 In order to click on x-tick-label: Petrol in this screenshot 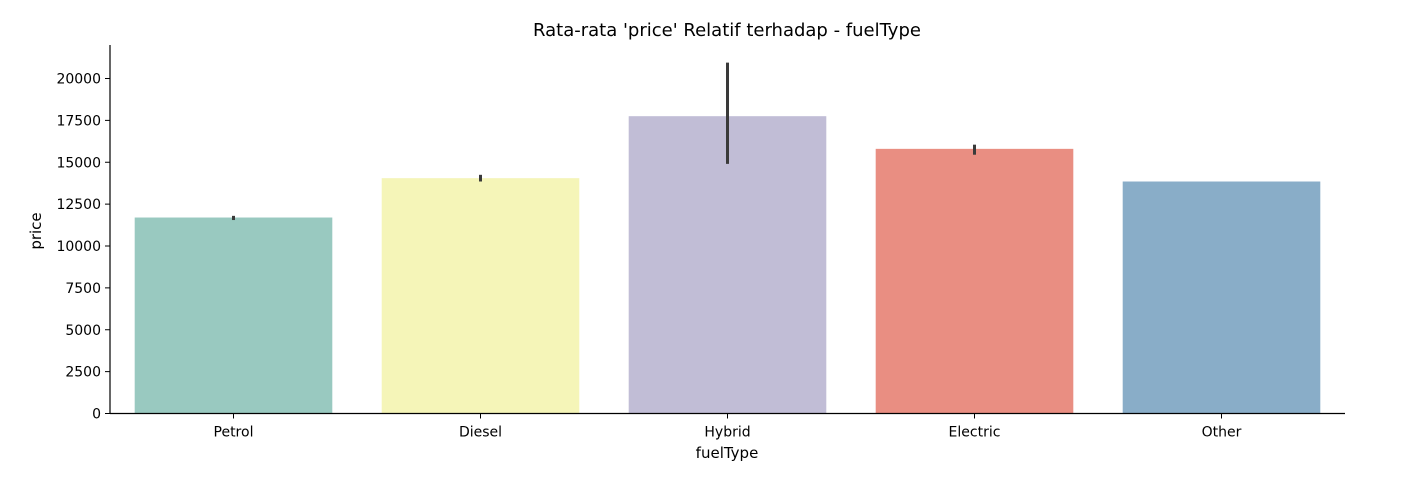, I will do `click(234, 433)`.